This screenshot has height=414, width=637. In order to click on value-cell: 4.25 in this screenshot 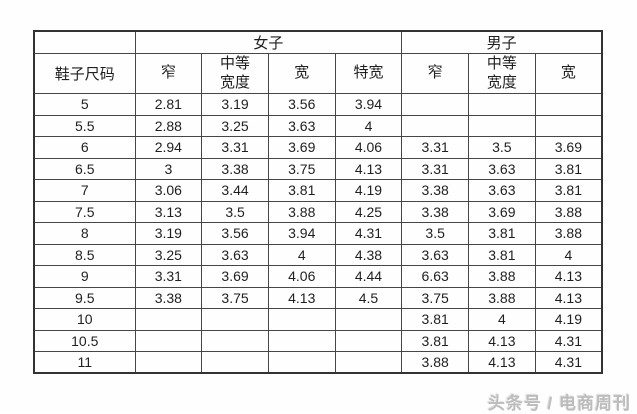, I will do `click(368, 211)`.